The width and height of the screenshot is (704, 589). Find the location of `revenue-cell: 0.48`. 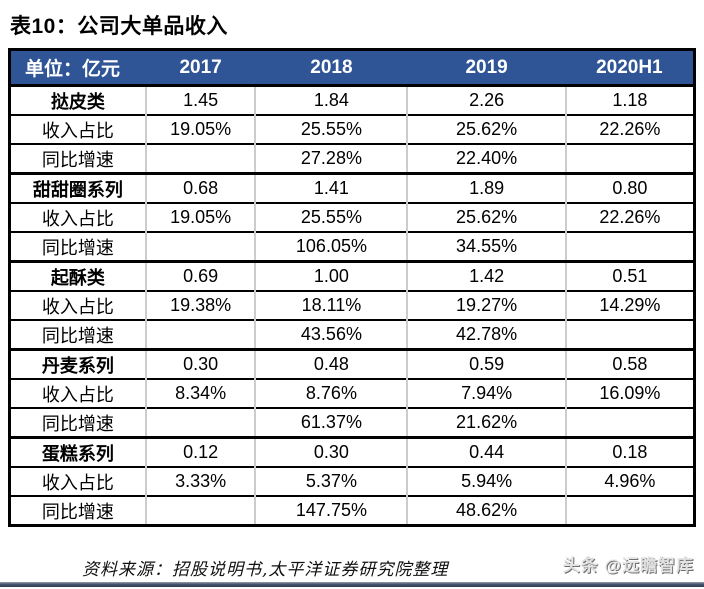

revenue-cell: 0.48 is located at coordinates (331, 363).